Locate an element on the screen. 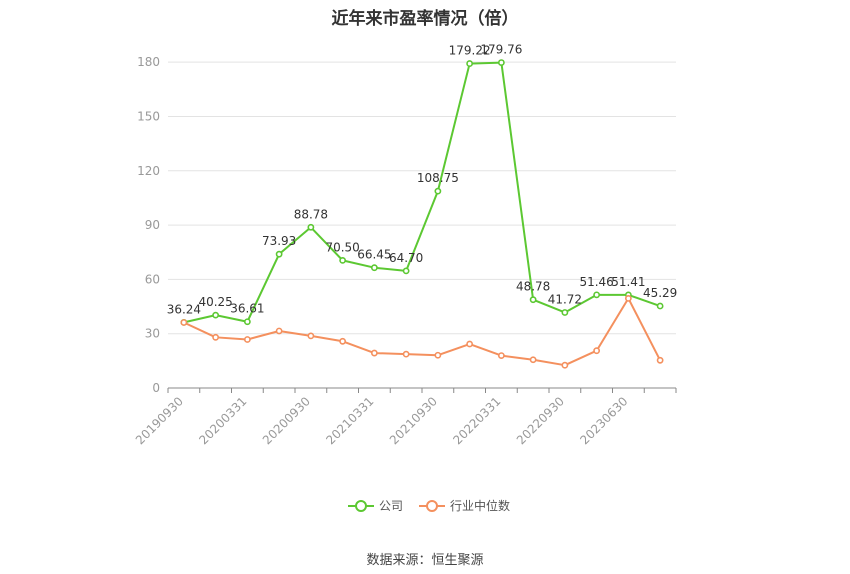 The image size is (850, 574). x-tick-label: 20220331 is located at coordinates (476, 420).